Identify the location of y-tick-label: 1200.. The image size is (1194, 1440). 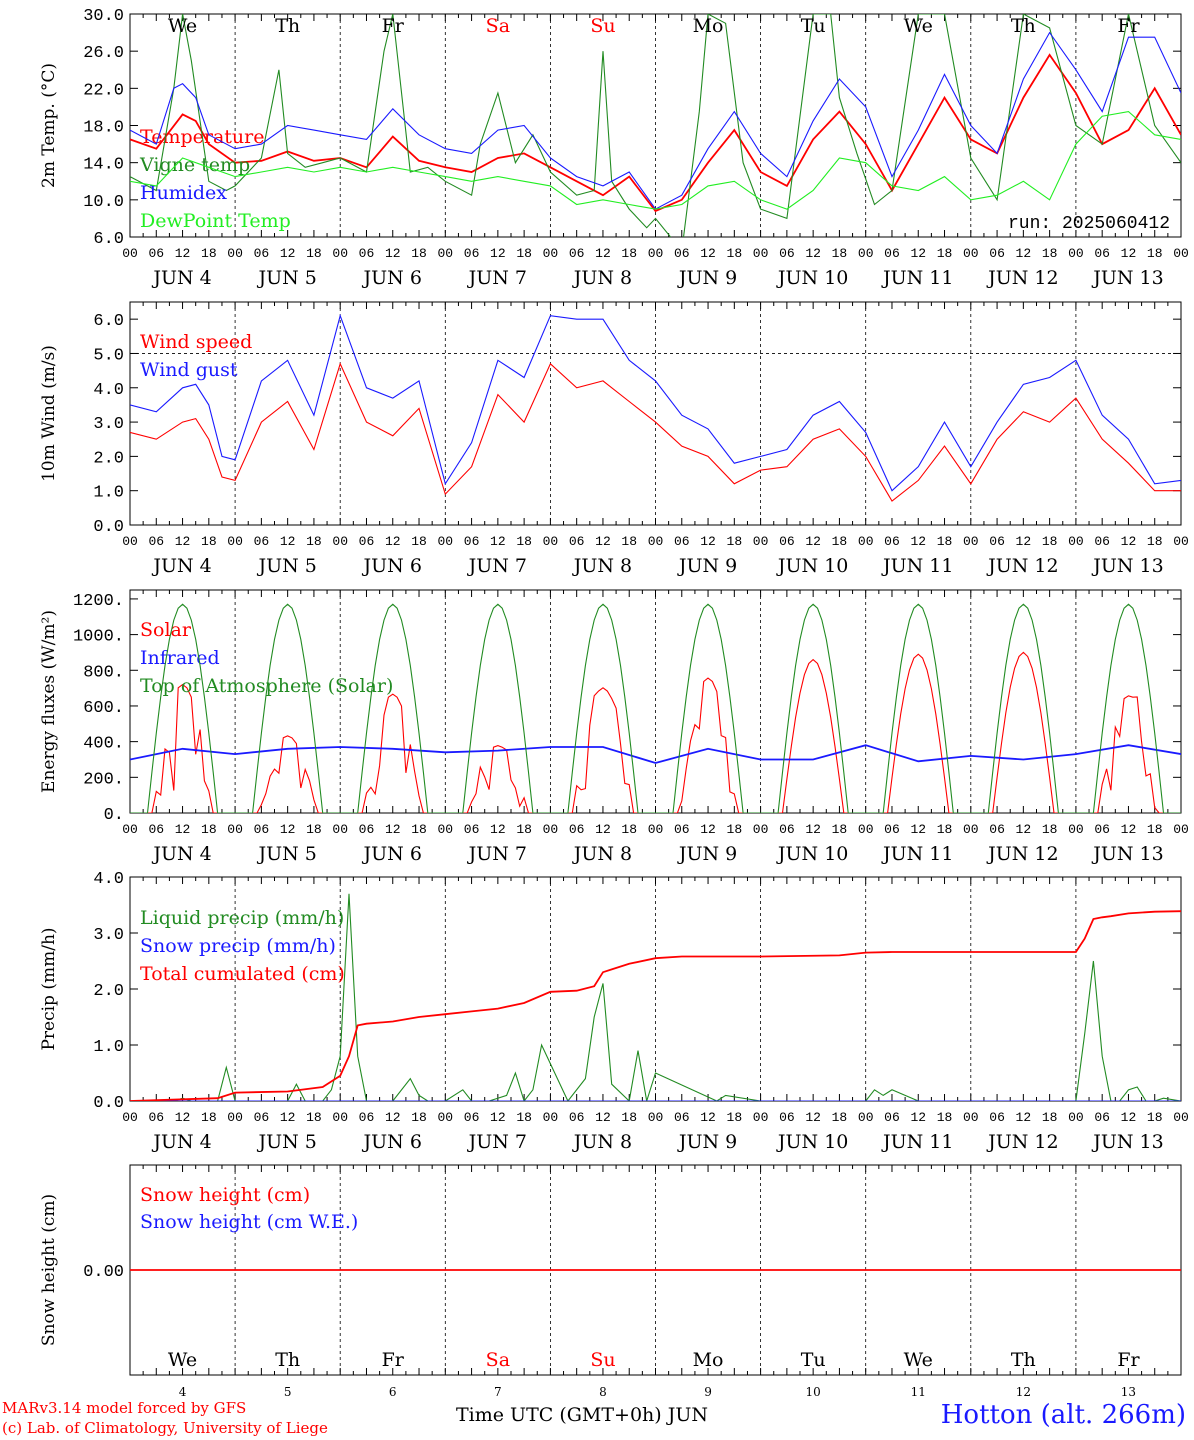
(98, 601).